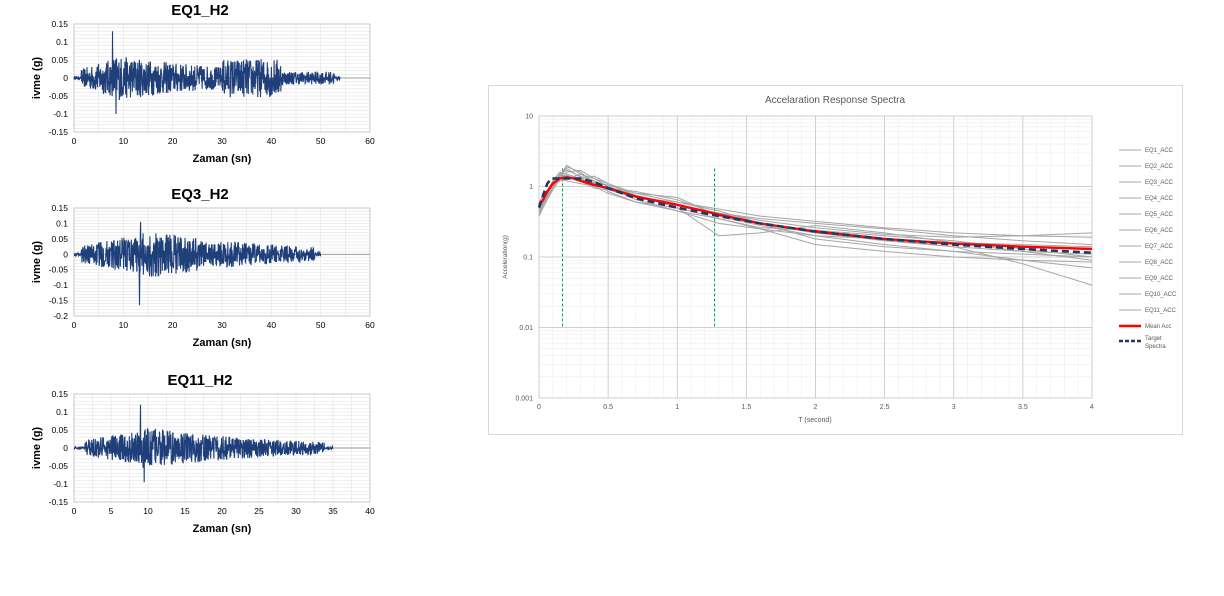  I want to click on legend-label: EQ4_ACC, so click(1159, 199).